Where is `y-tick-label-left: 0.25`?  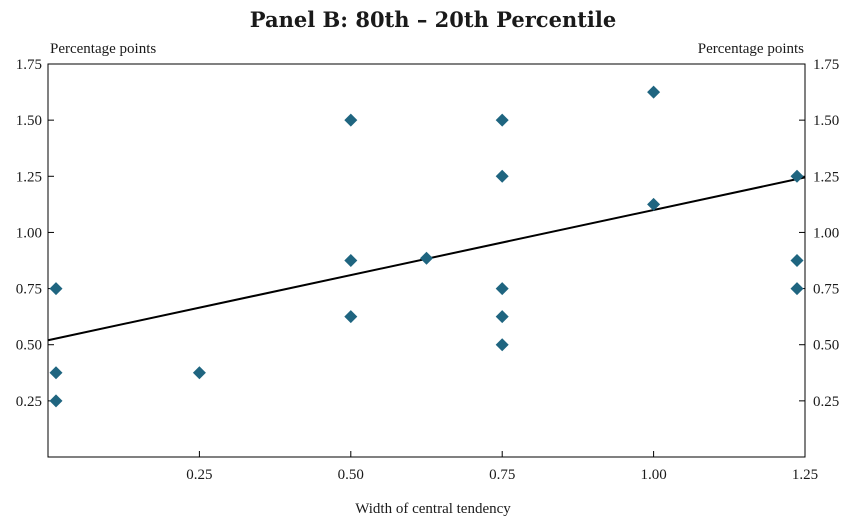 y-tick-label-left: 0.25 is located at coordinates (29, 402).